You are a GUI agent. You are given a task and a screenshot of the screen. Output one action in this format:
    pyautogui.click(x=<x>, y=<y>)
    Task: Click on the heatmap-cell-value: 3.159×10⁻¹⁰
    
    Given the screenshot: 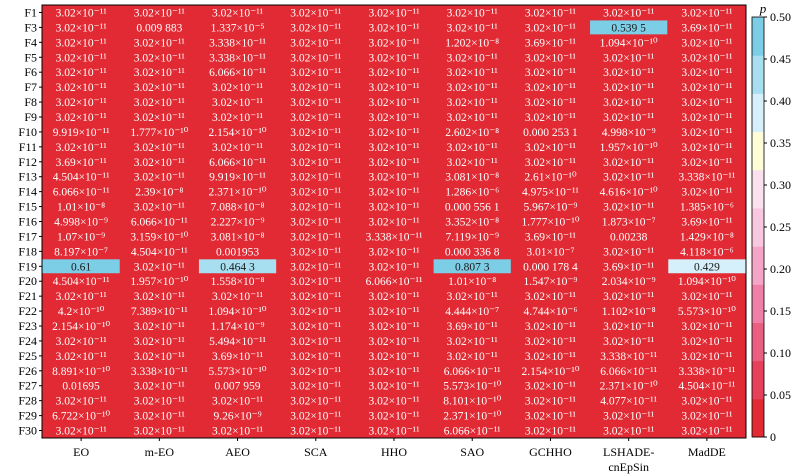 What is the action you would take?
    pyautogui.click(x=159, y=237)
    